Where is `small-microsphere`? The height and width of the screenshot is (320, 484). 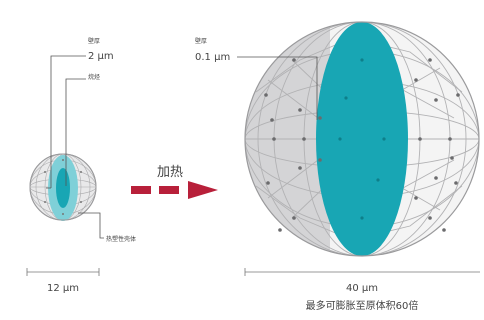
small-microsphere is located at coordinates (63, 187).